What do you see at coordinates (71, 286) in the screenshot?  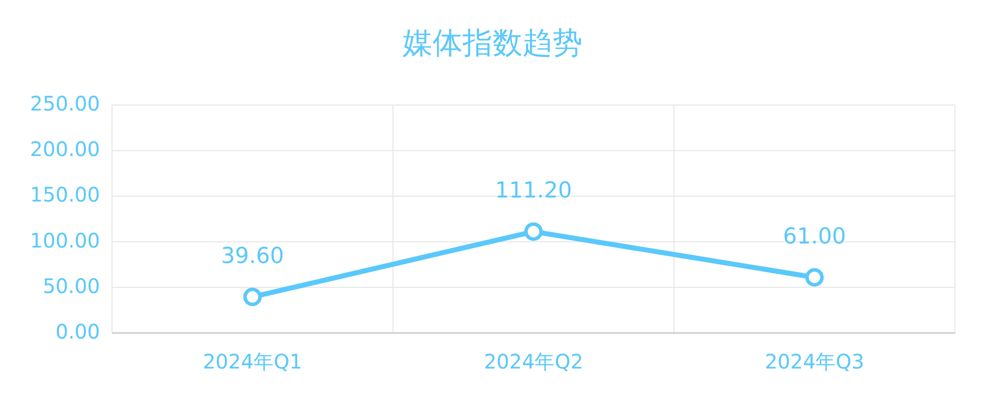 I see `y-tick-label: 50.00` at bounding box center [71, 286].